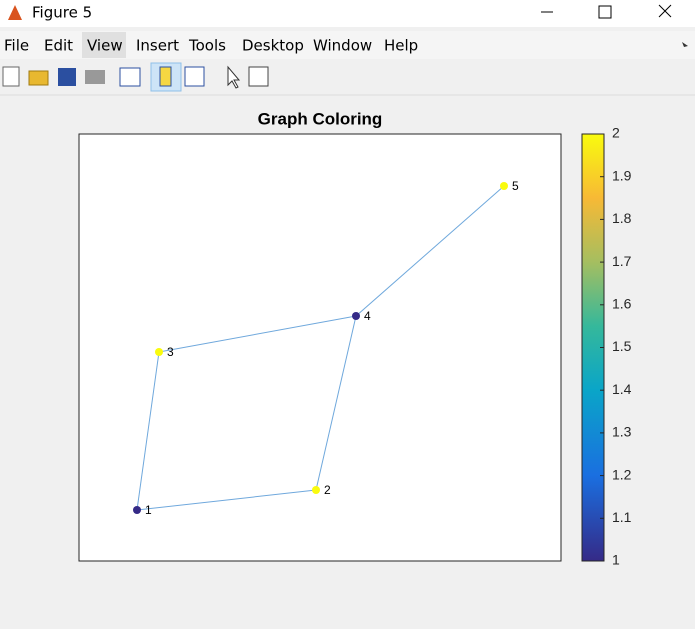 This screenshot has width=695, height=629. Describe the element at coordinates (622, 218) in the screenshot. I see `colorbar-tick-label: 1.8` at that location.